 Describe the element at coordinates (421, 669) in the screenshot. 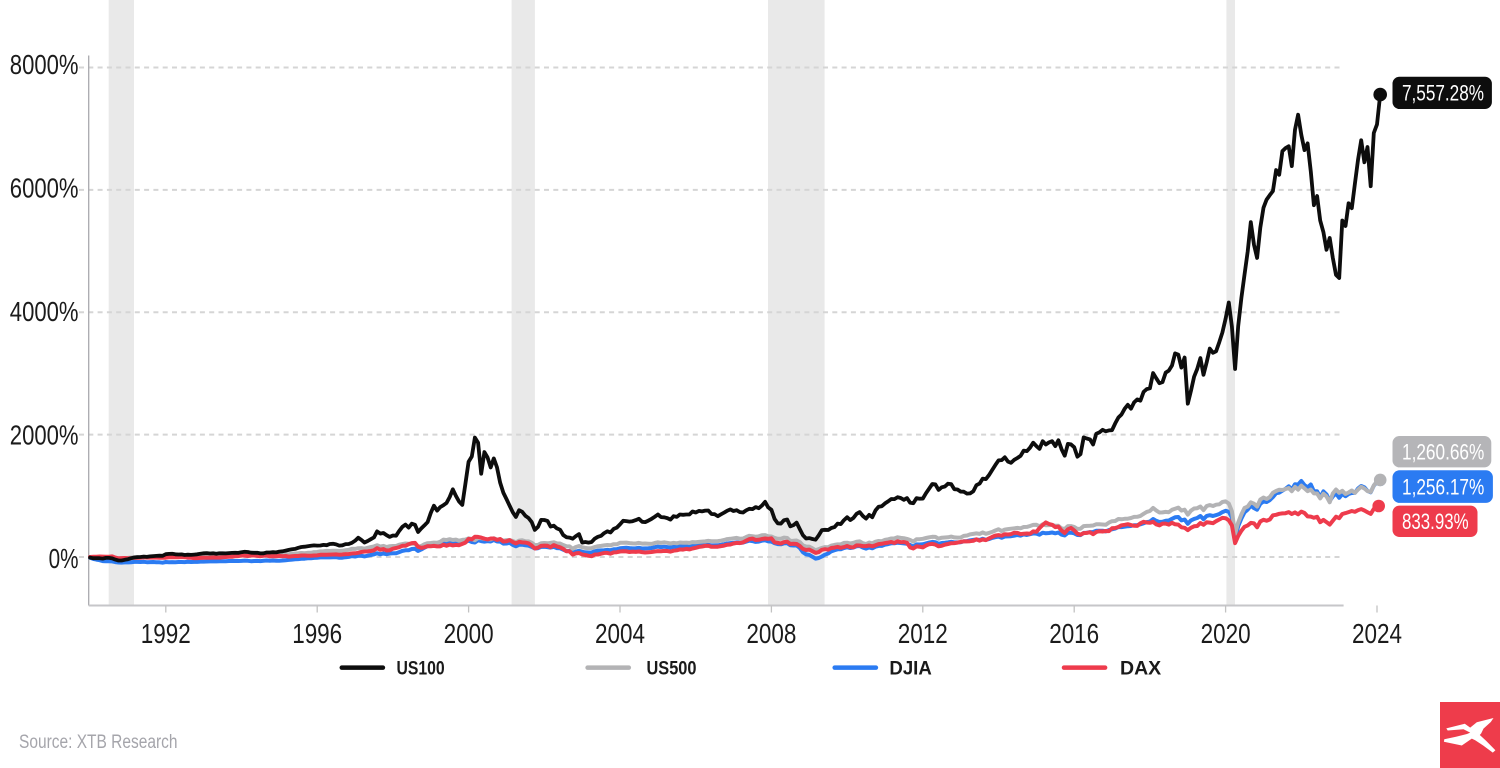

I see `svg-text: US100` at that location.